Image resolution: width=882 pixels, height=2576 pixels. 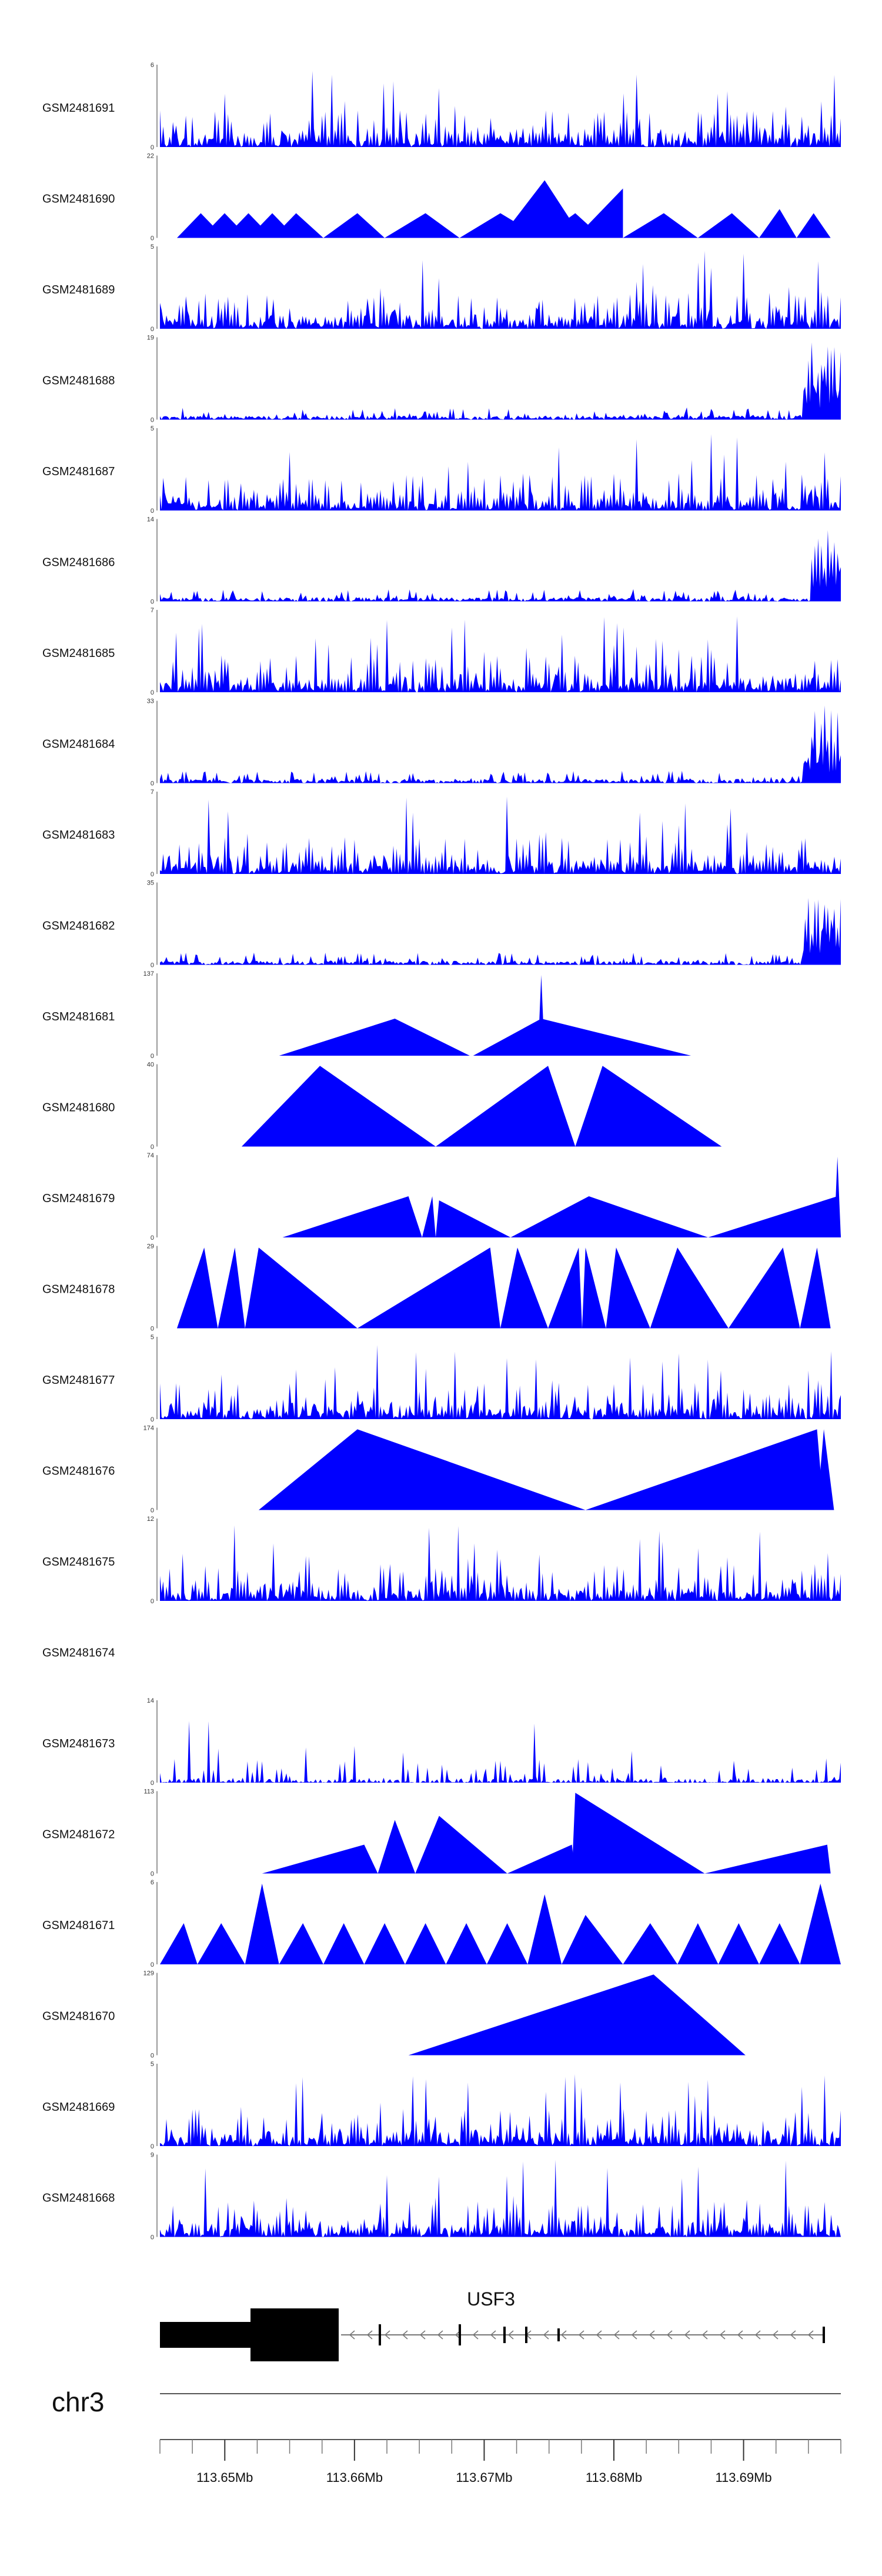 What do you see at coordinates (492, 2334) in the screenshot?
I see `gene-model` at bounding box center [492, 2334].